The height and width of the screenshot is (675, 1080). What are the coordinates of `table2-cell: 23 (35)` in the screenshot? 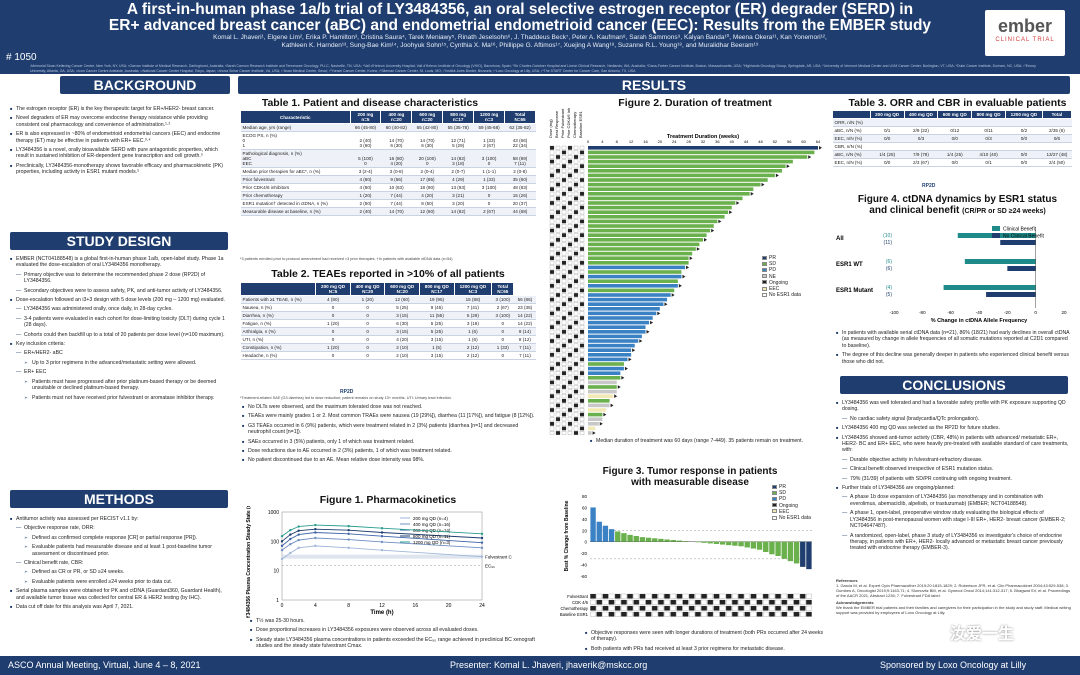 It's located at (524, 307).